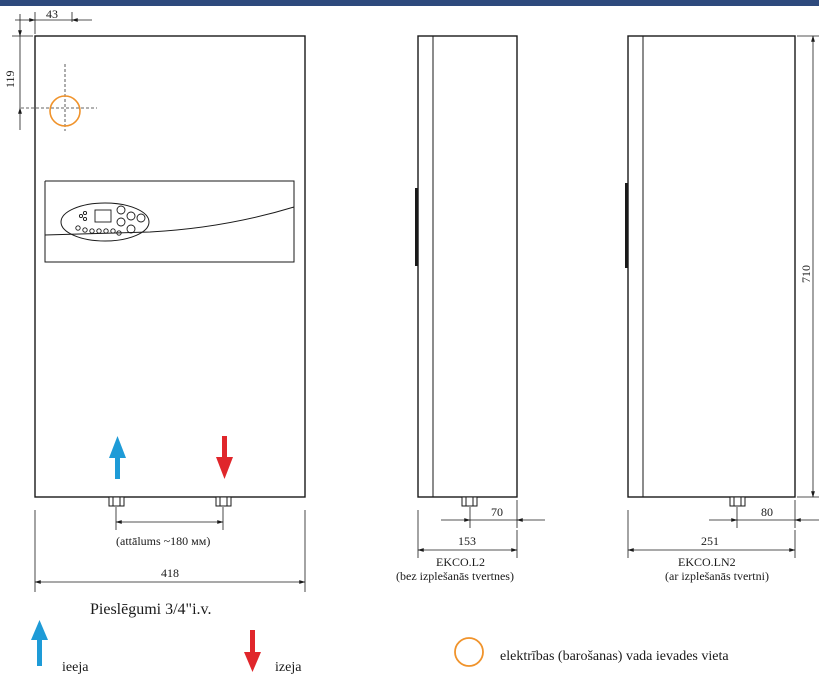 The width and height of the screenshot is (819, 678). Describe the element at coordinates (117, 457) in the screenshot. I see `inlet-arrow-icon` at that location.